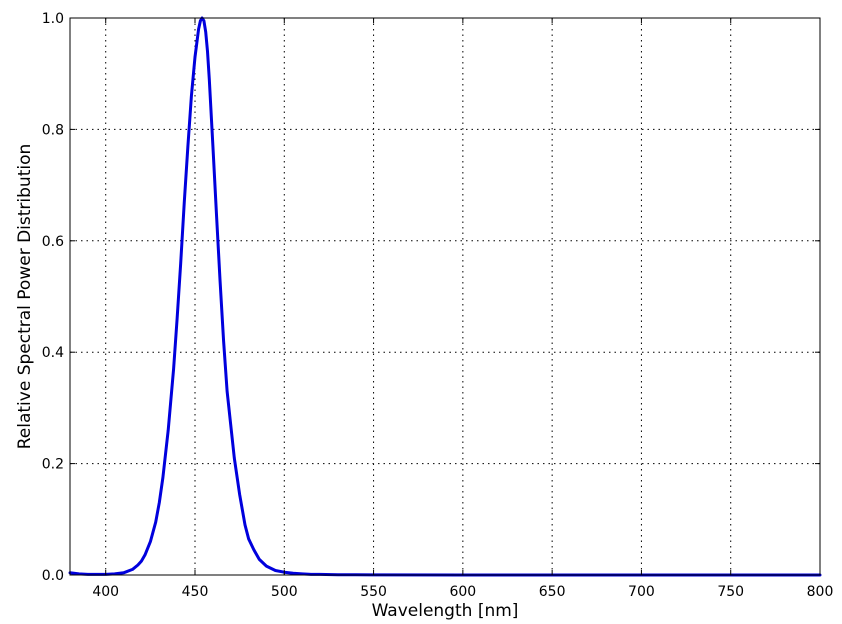 Image resolution: width=842 pixels, height=624 pixels. Describe the element at coordinates (25, 297) in the screenshot. I see `y-axis-label: Relative Spectral Power Distribution` at that location.